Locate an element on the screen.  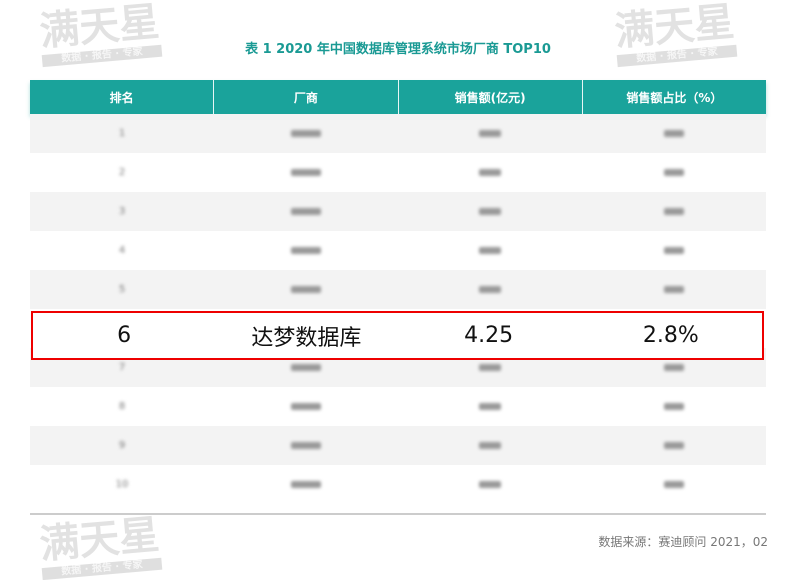
header-sales: 销售额(亿元) is located at coordinates (489, 97).